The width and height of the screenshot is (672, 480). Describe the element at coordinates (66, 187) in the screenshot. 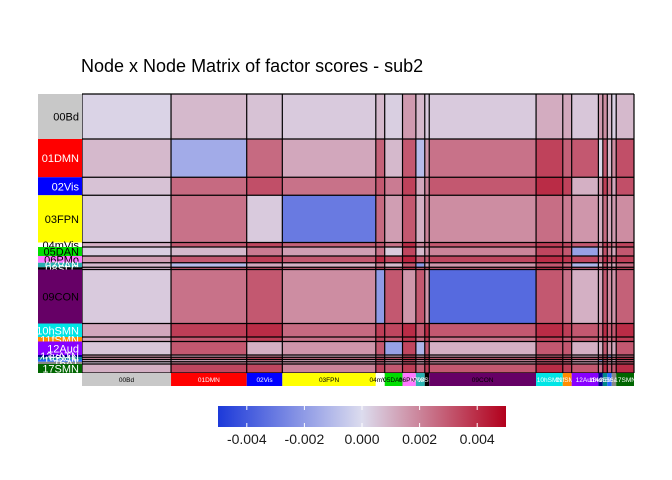

I see `y-tick-label: 02Vis` at that location.